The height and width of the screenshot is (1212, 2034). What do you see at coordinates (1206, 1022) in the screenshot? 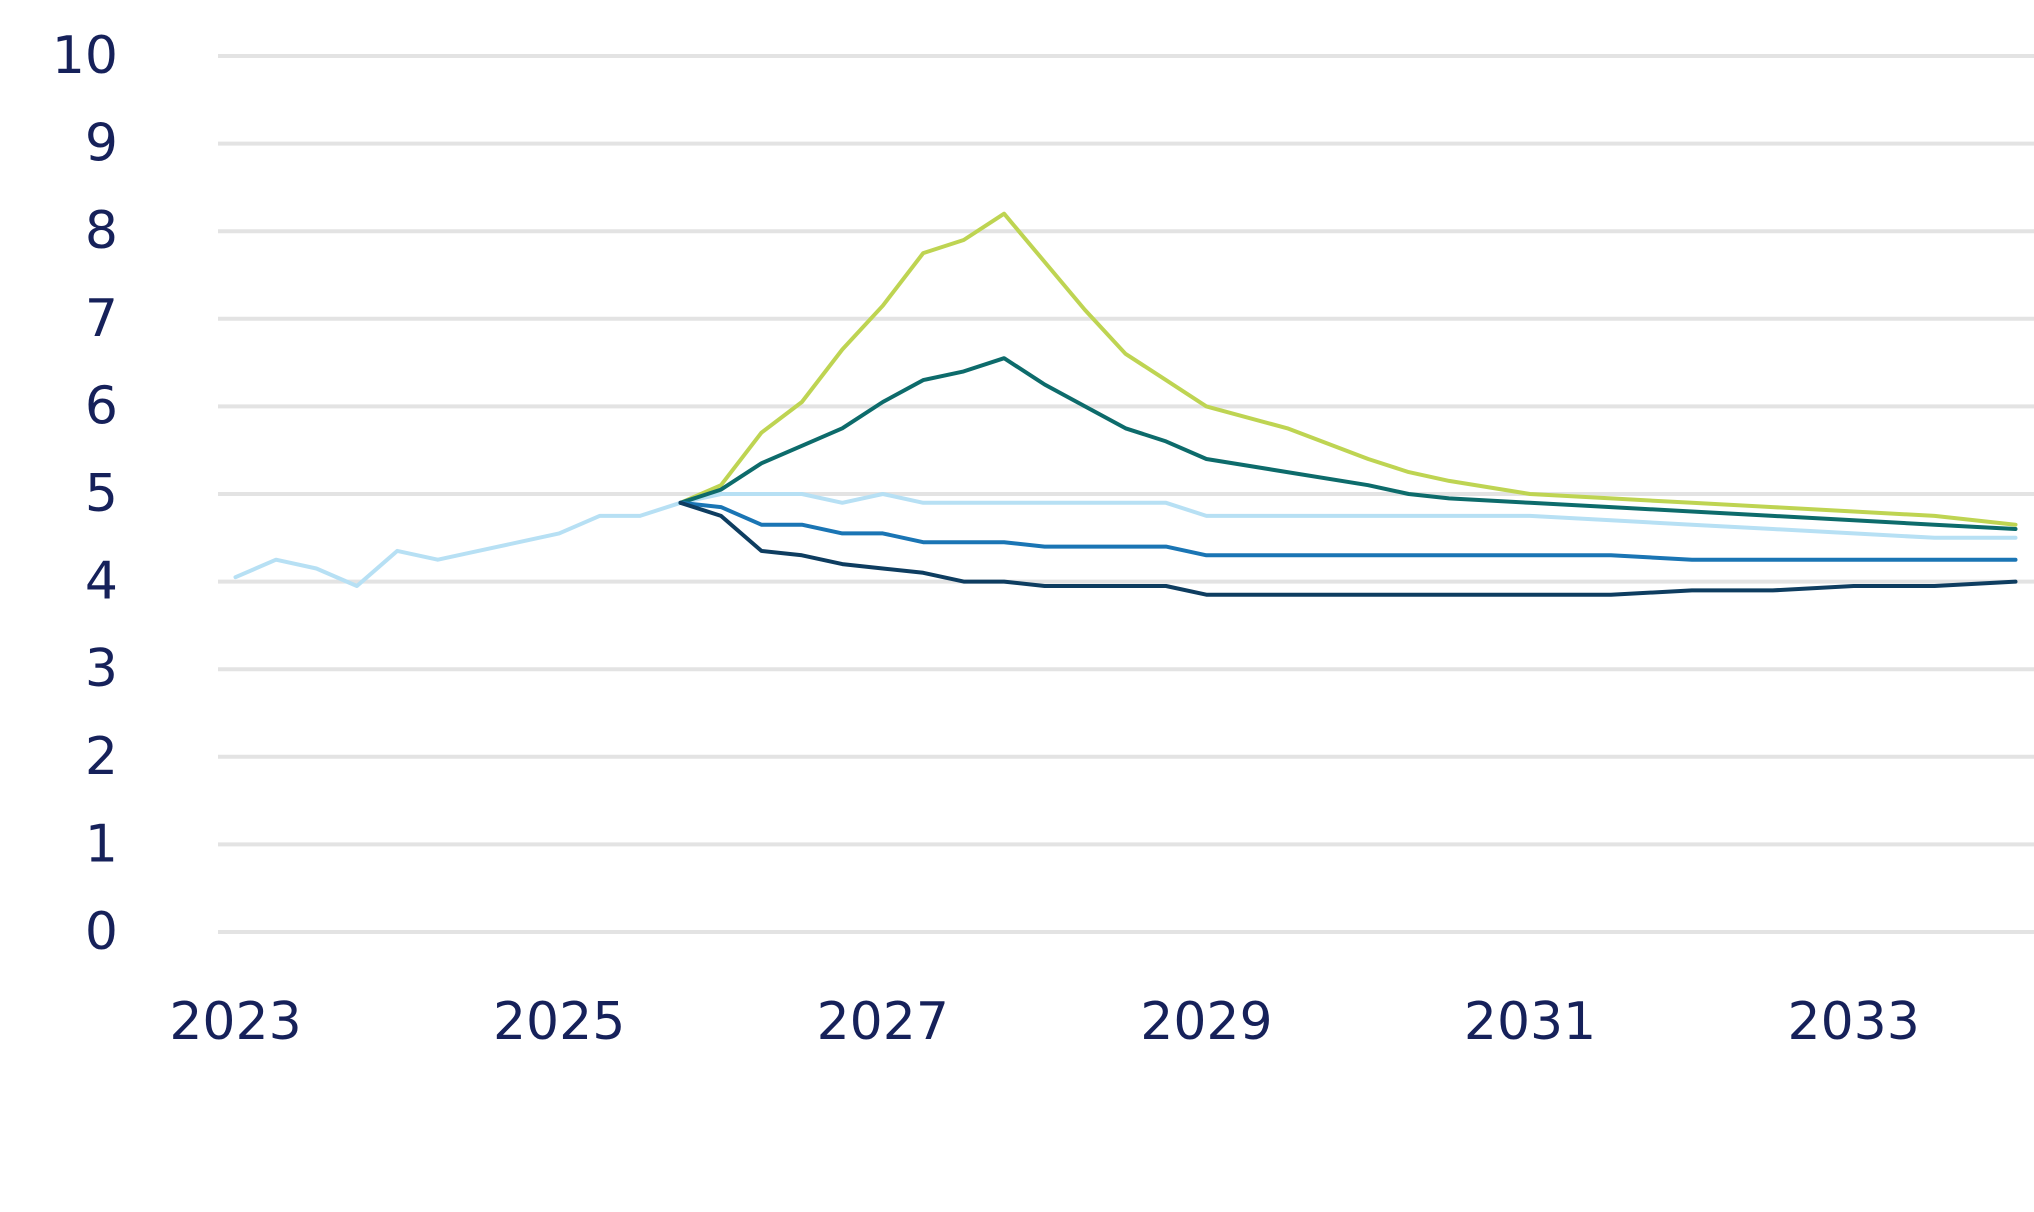
I see `x-tick-label: 2029` at bounding box center [1206, 1022].